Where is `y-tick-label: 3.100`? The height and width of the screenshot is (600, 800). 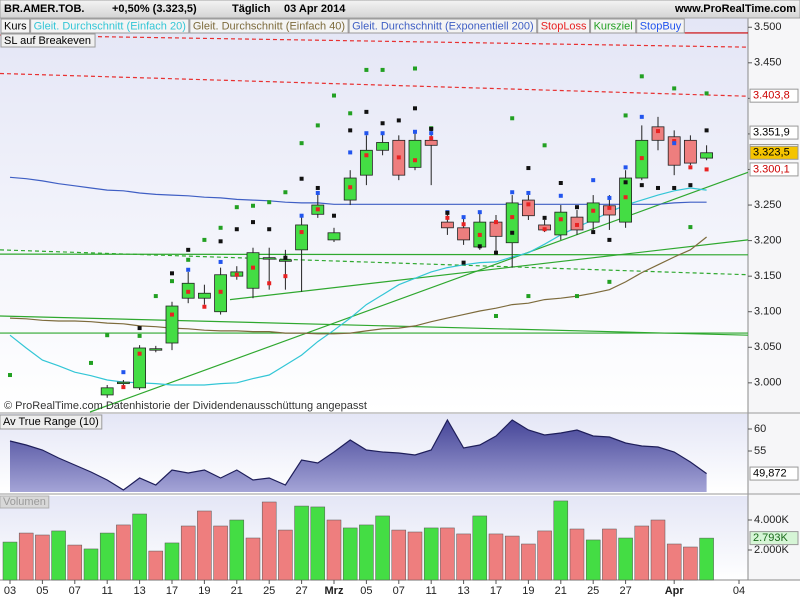 y-tick-label: 3.100 is located at coordinates (768, 312).